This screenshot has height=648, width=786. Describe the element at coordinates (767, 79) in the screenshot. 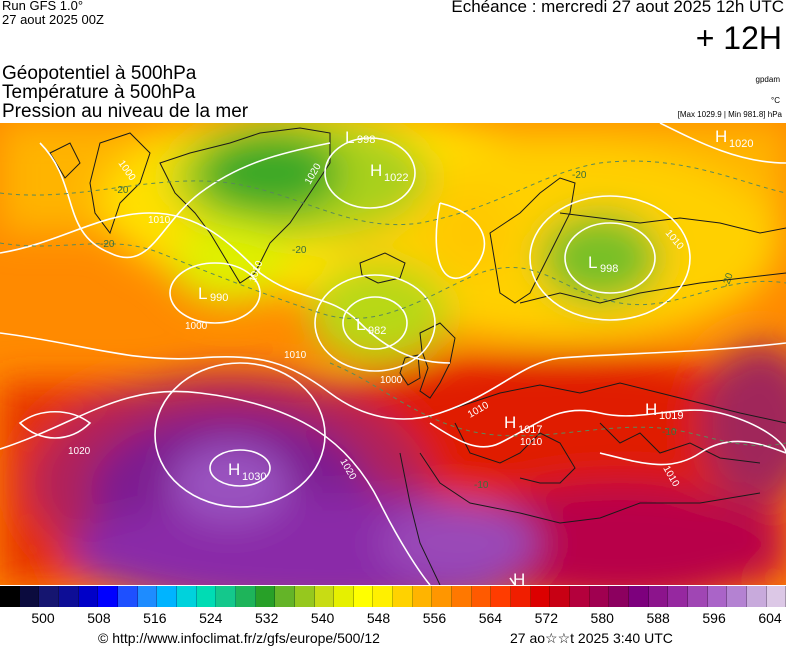

I see `unit-geopotential: gpdam` at that location.